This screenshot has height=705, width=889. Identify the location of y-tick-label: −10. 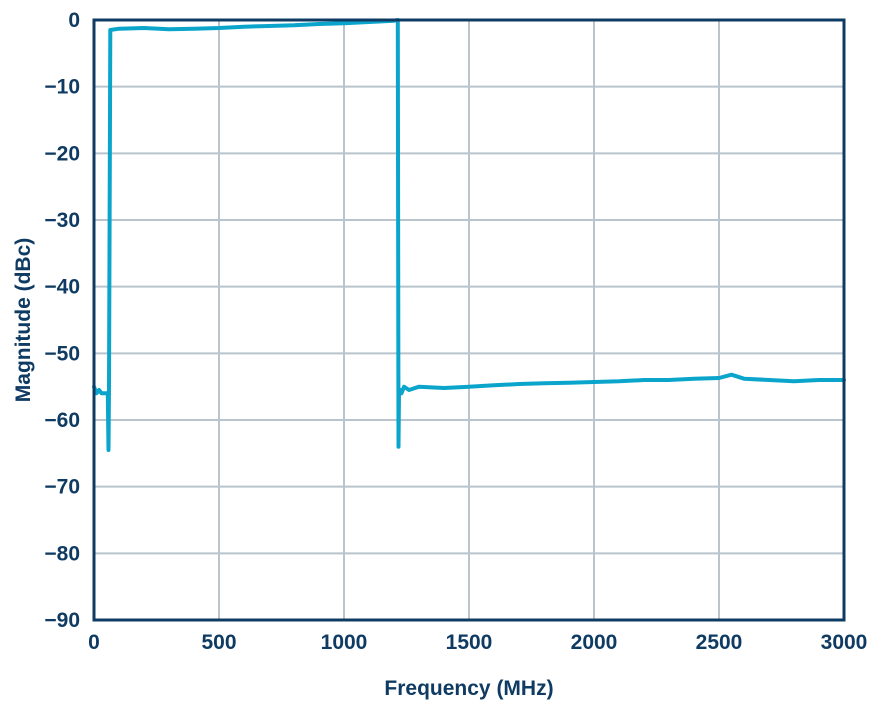
(62, 87).